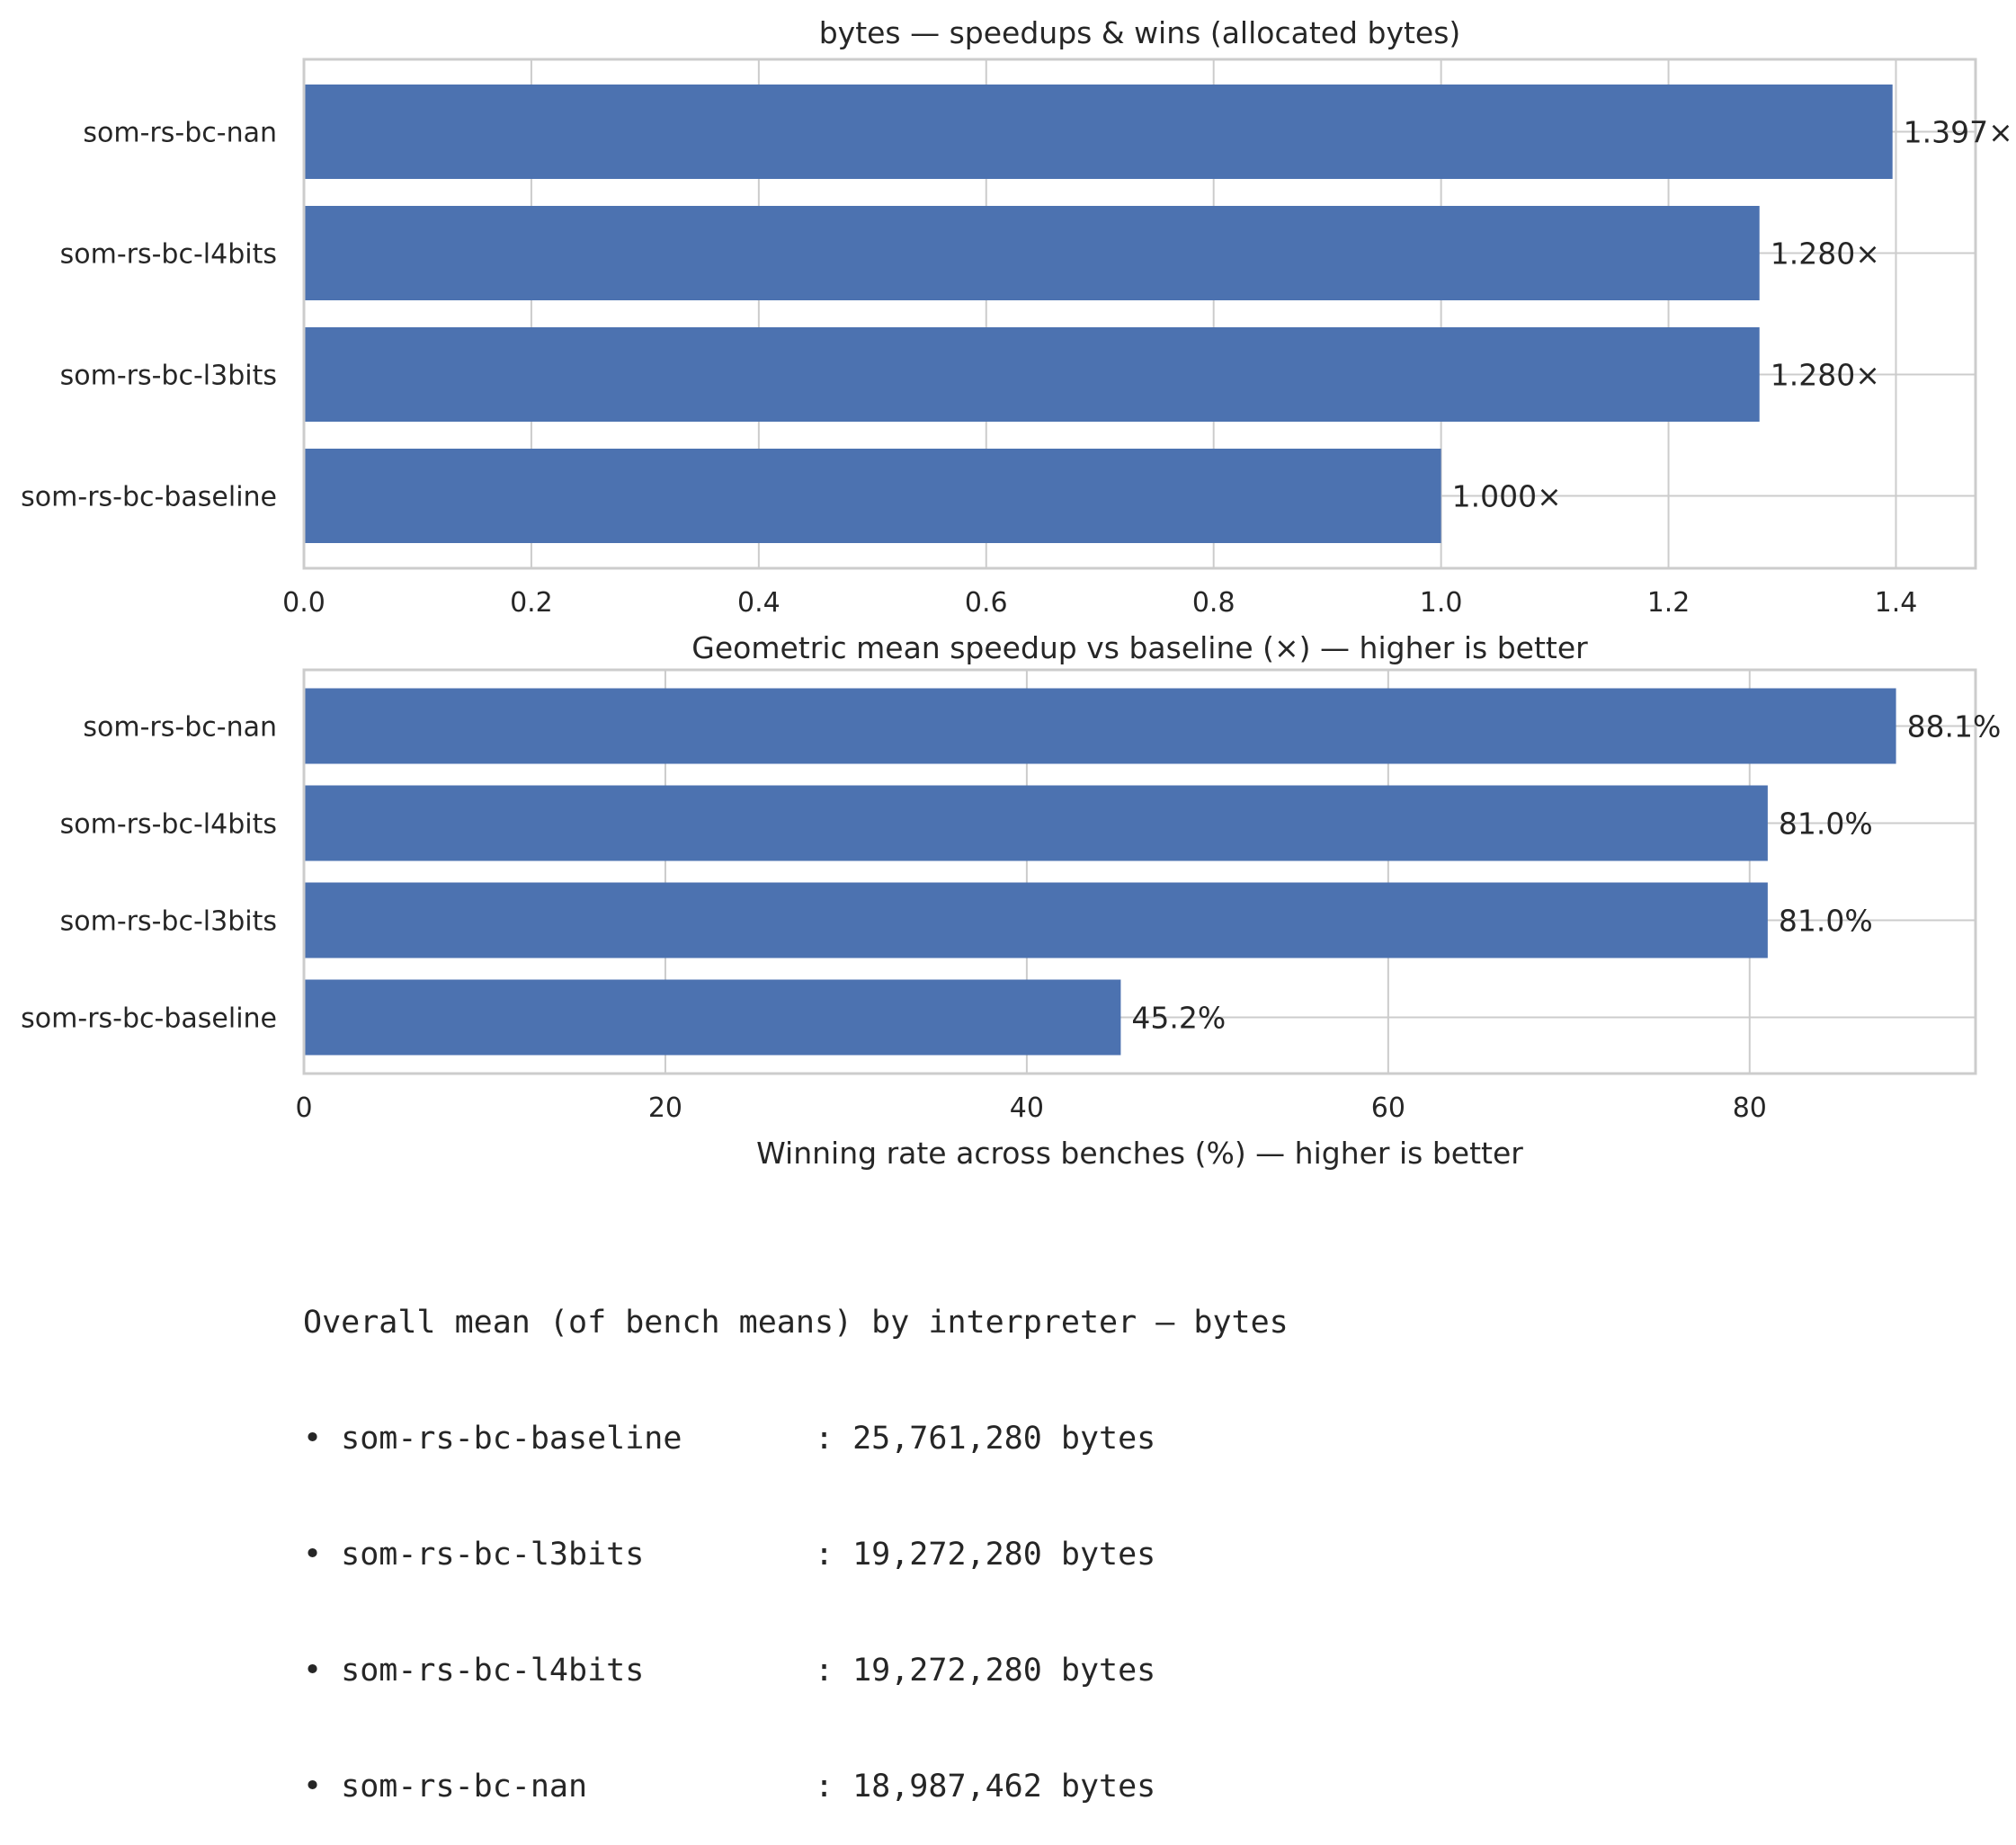 The image size is (2016, 1845). What do you see at coordinates (986, 603) in the screenshot?
I see `x-tick-label: 0.6` at bounding box center [986, 603].